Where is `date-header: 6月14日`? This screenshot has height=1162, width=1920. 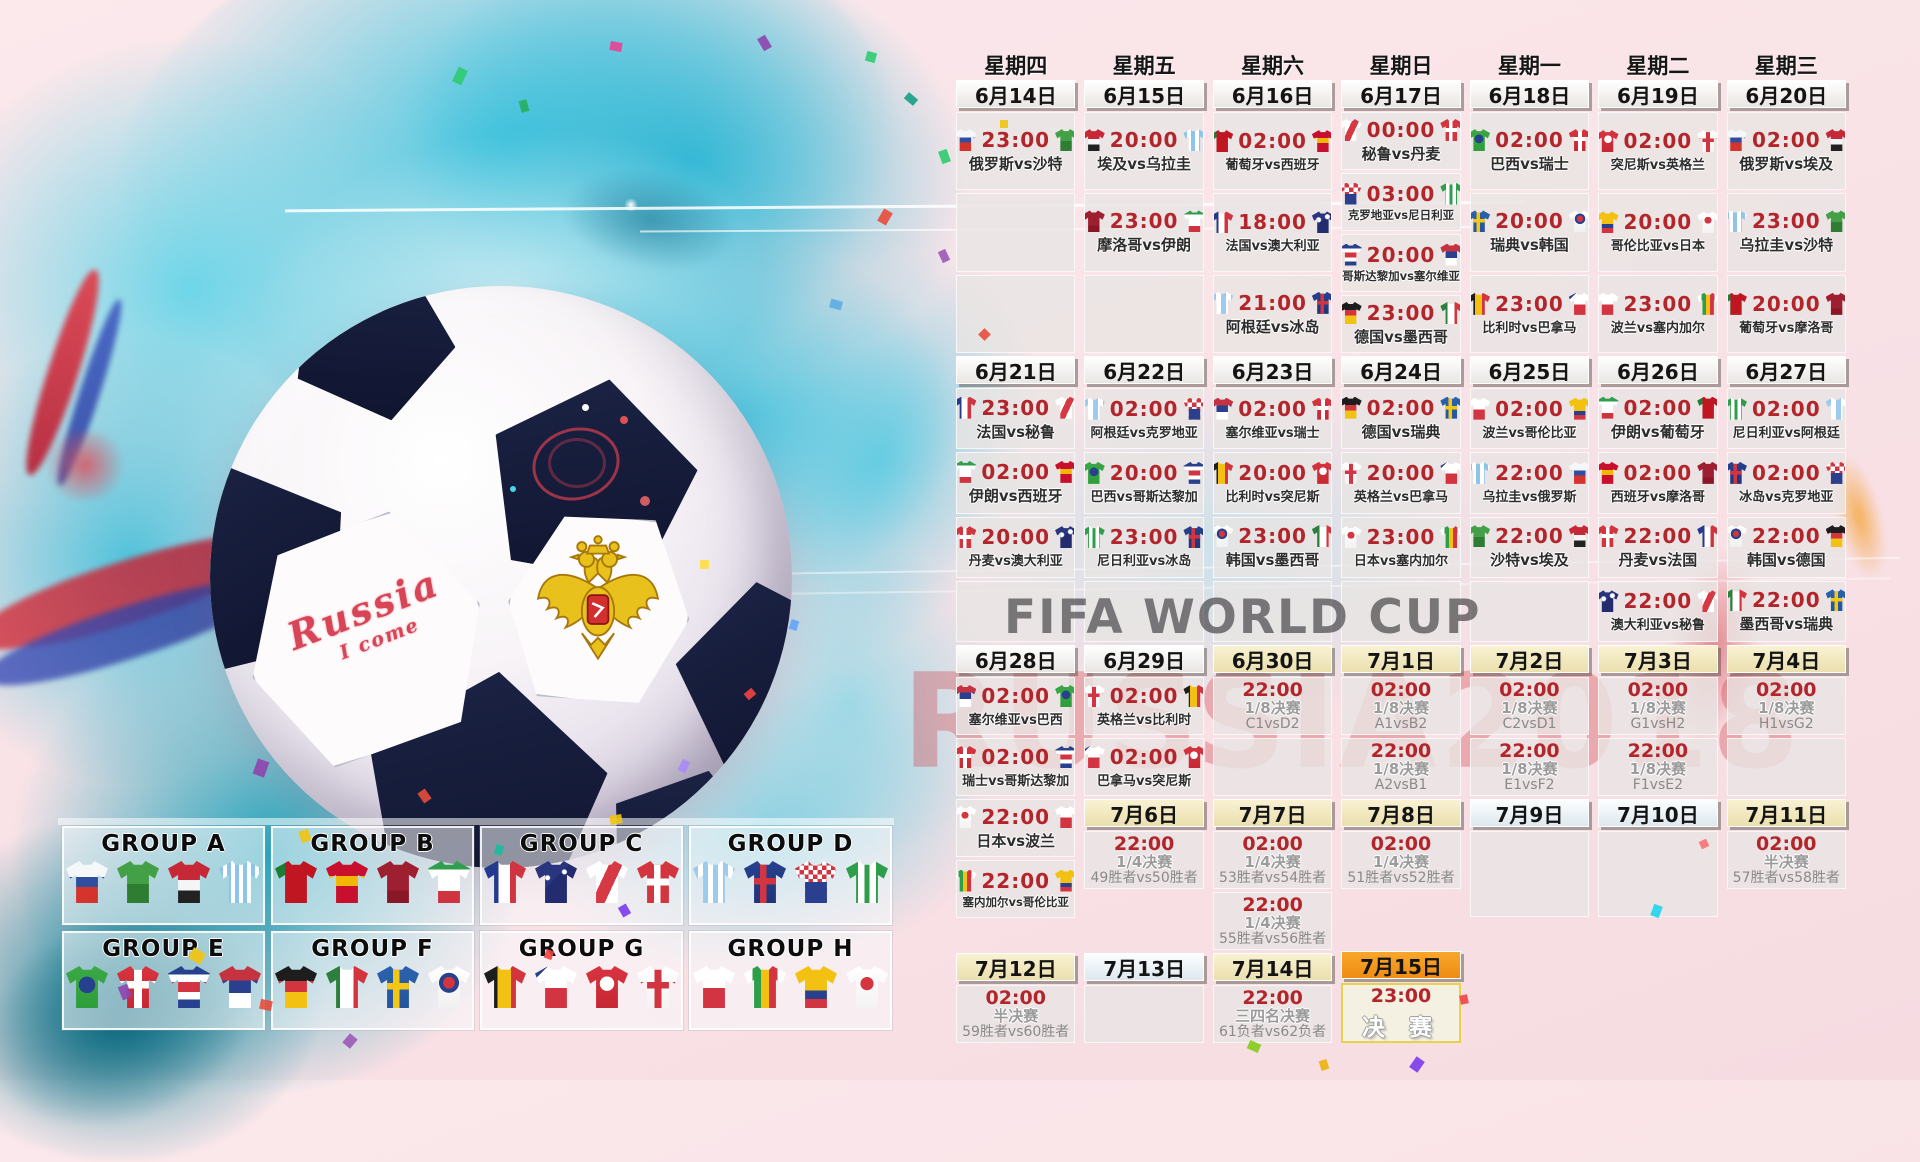 date-header: 6月14日 is located at coordinates (1016, 94).